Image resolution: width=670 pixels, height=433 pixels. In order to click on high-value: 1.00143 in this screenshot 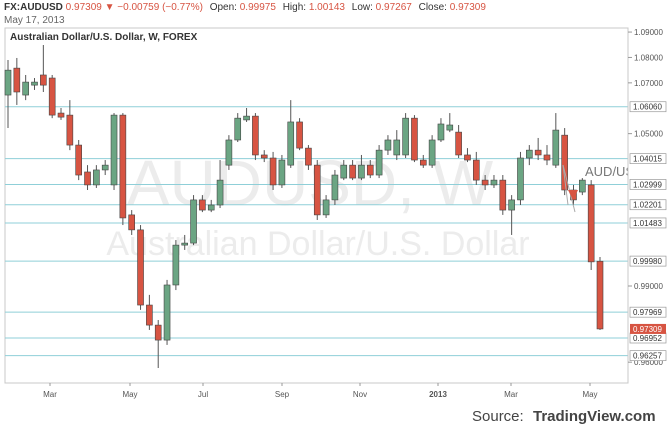, I will do `click(327, 7)`.